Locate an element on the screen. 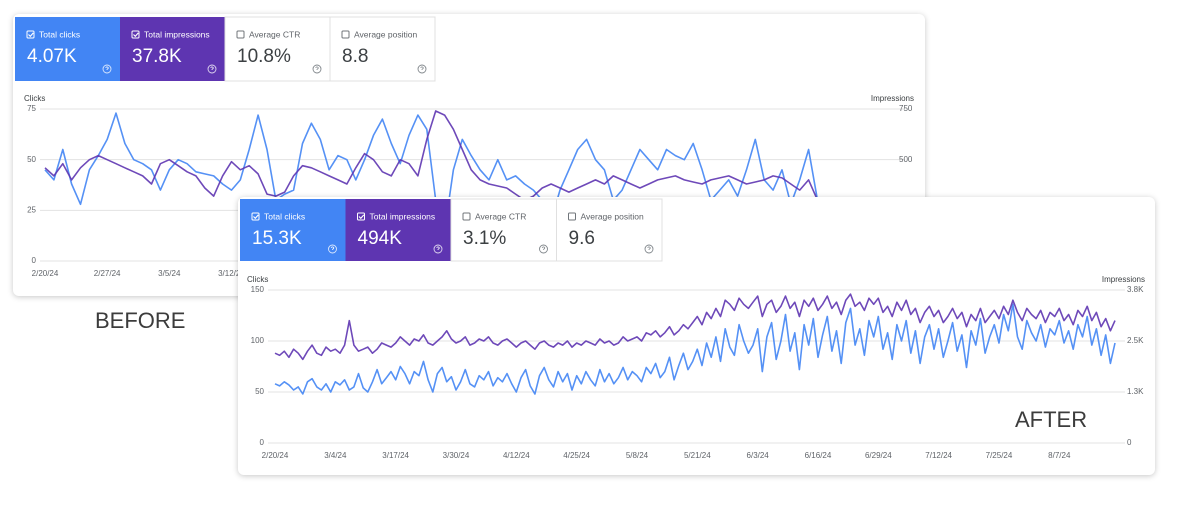 This screenshot has height=524, width=1200. annotation: BEFORE is located at coordinates (140, 320).